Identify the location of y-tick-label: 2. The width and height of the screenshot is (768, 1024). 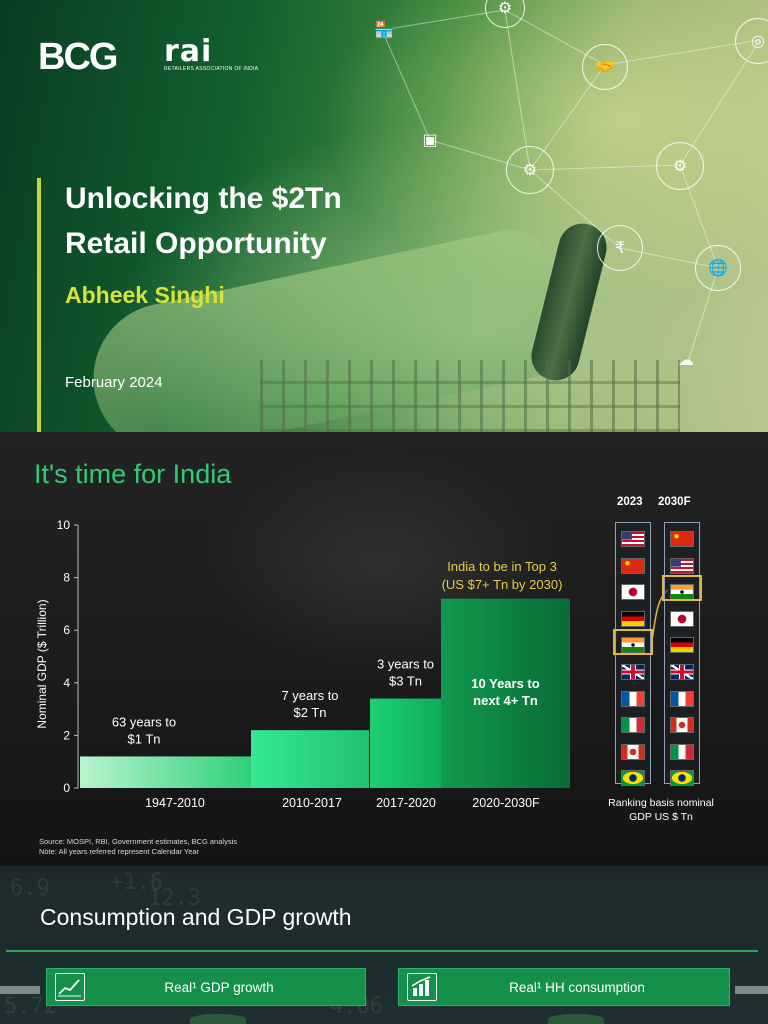
(66, 735).